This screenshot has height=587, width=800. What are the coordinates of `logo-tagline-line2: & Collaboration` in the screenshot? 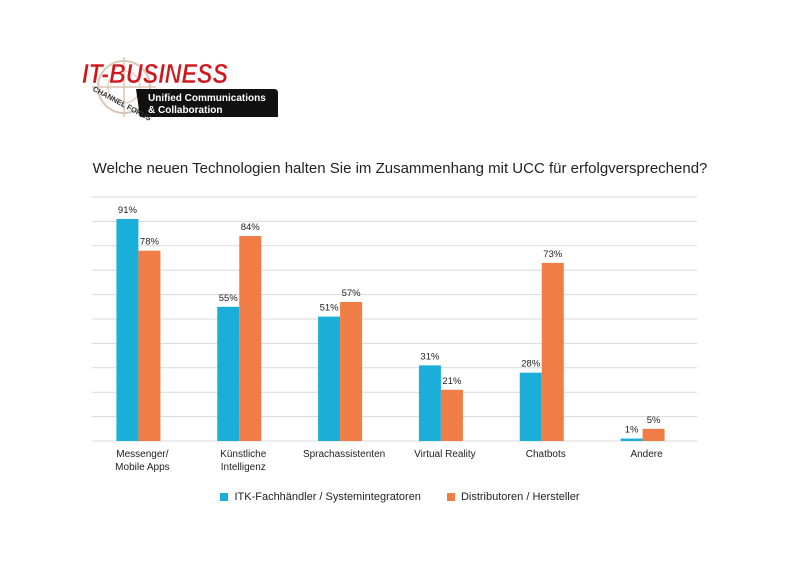 It's located at (185, 110).